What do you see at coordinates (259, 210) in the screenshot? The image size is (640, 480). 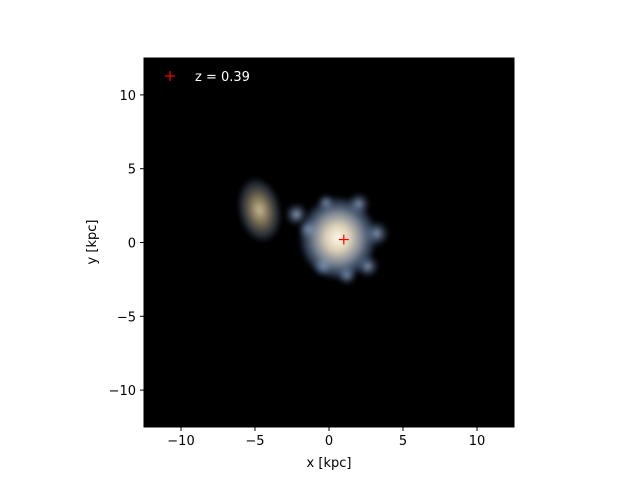 I see `companion-galaxy` at bounding box center [259, 210].